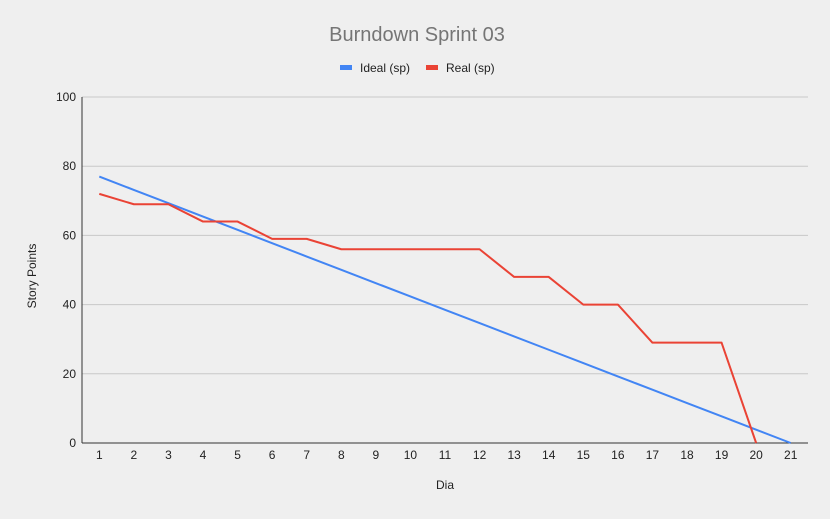 The height and width of the screenshot is (519, 830). I want to click on legend-item-ideal: Ideal (sp), so click(375, 68).